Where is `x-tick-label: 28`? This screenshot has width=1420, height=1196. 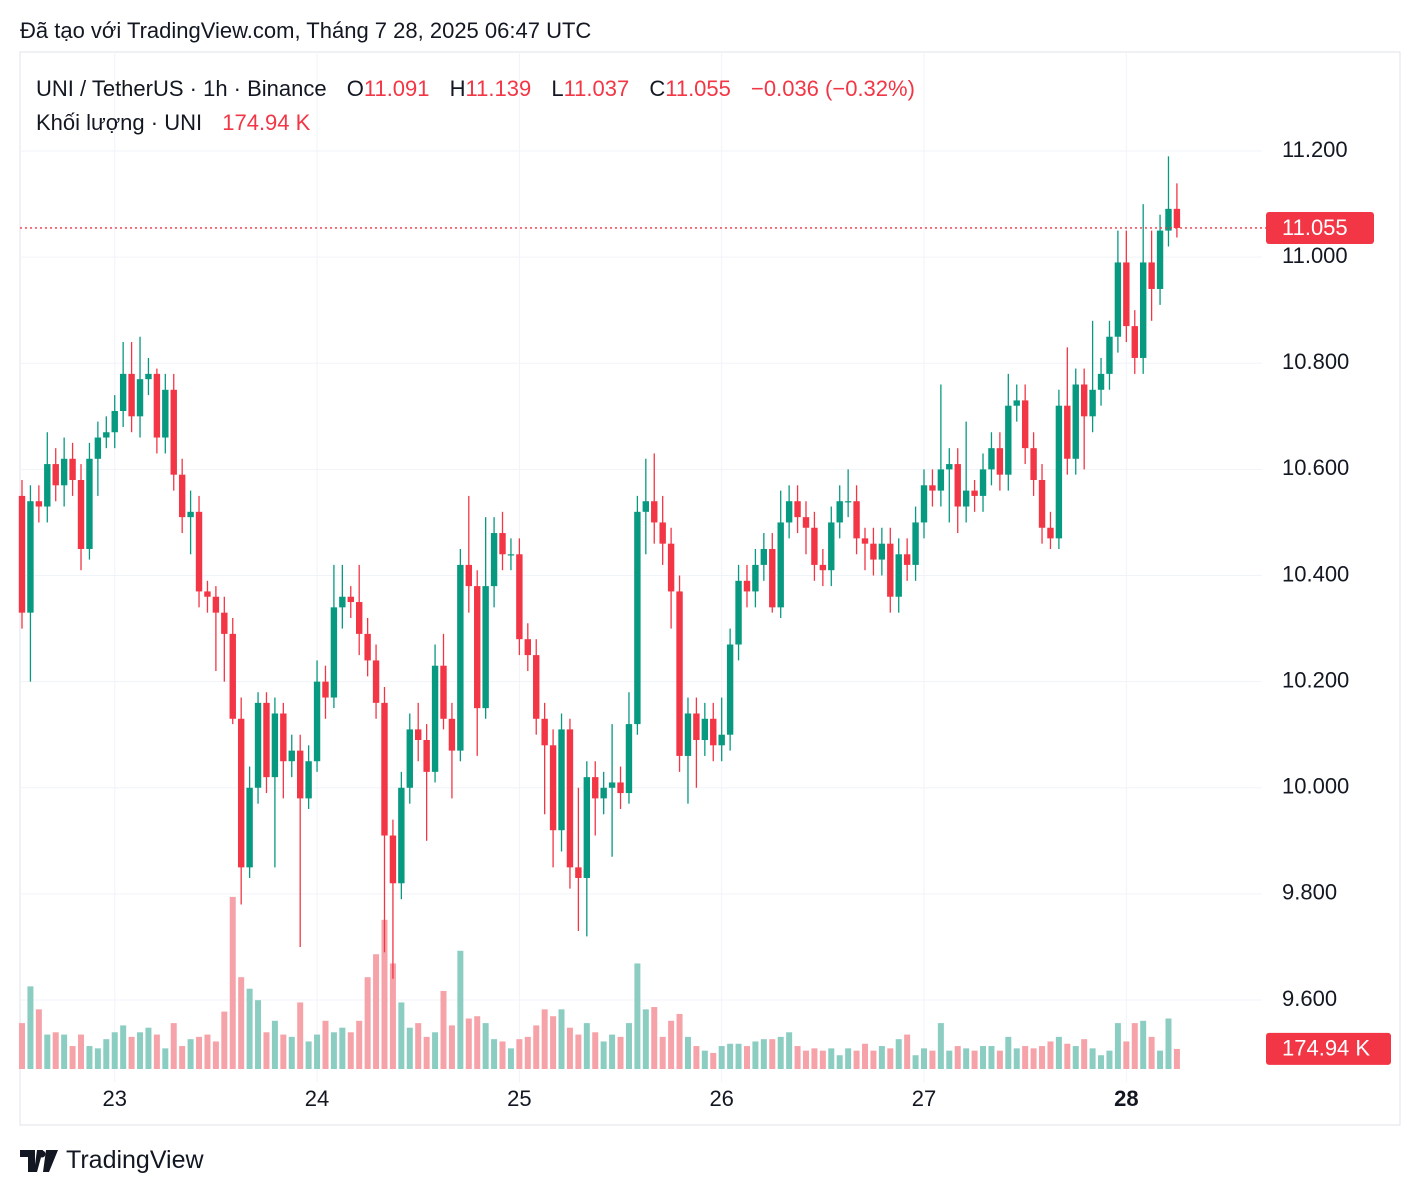
x-tick-label: 28 is located at coordinates (1126, 1098).